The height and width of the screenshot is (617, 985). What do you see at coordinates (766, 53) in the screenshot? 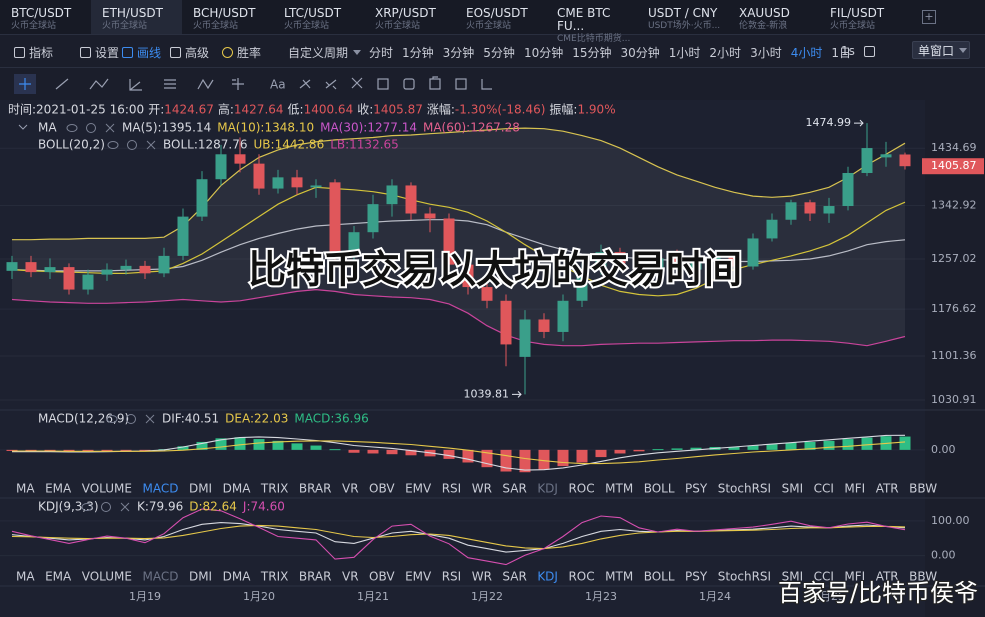
I see `period-button: 3小时` at bounding box center [766, 53].